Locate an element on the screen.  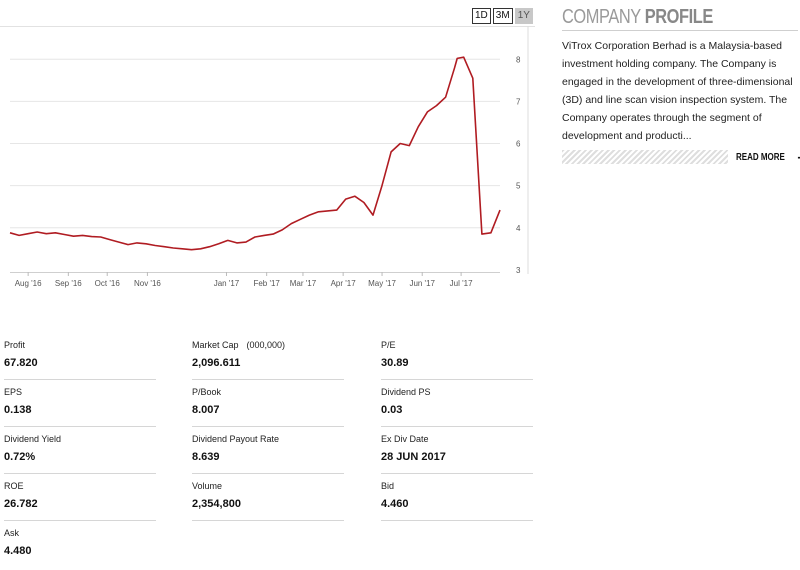
stat-value: 0.72% is located at coordinates (20, 457).